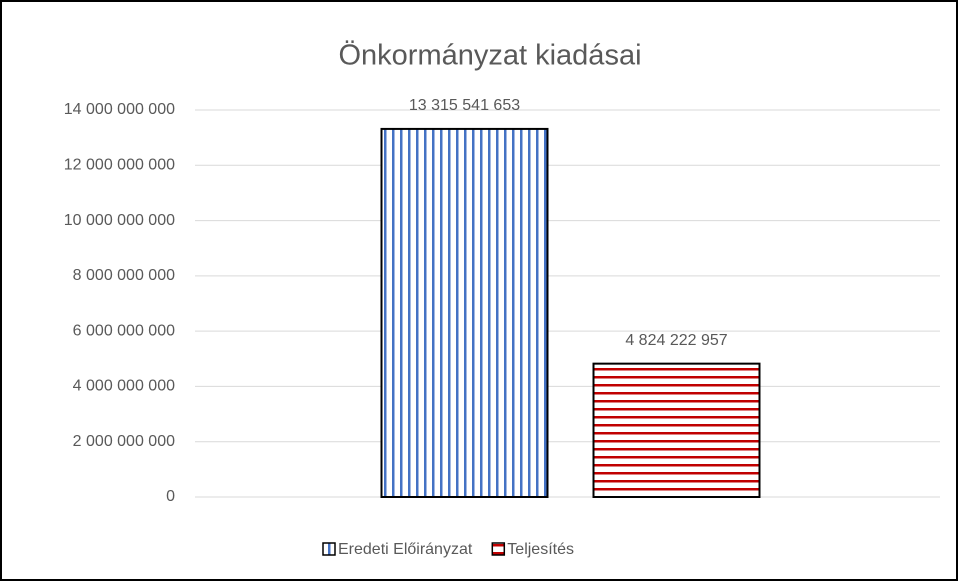 Image resolution: width=958 pixels, height=581 pixels. What do you see at coordinates (489, 56) in the screenshot?
I see `chart-title: Önkormányzat kiadásai` at bounding box center [489, 56].